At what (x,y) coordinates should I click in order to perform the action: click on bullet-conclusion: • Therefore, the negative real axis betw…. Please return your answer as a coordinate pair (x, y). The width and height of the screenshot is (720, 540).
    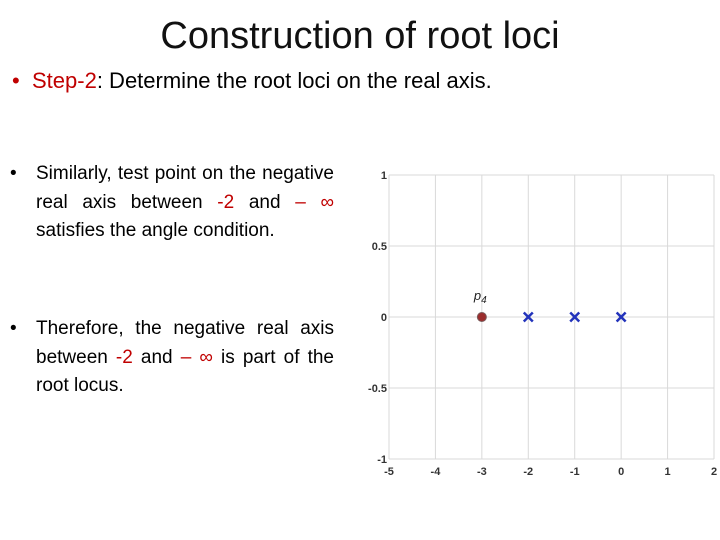
    Looking at the image, I should click on (172, 358).